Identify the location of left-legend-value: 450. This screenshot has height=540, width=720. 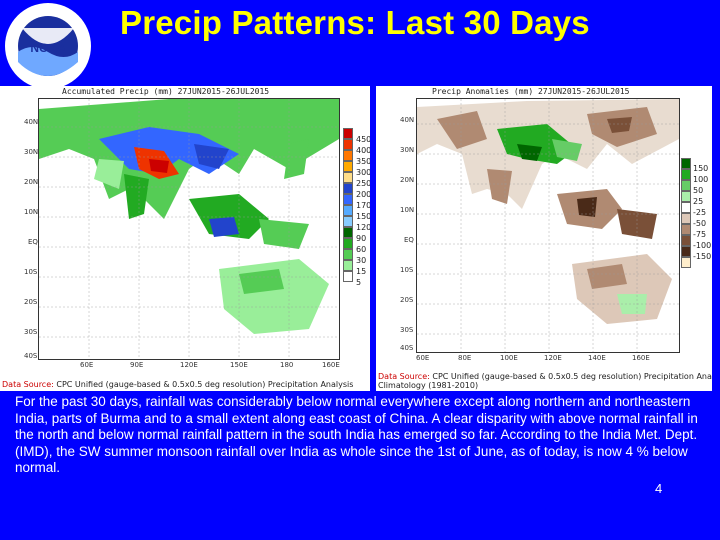
(363, 139).